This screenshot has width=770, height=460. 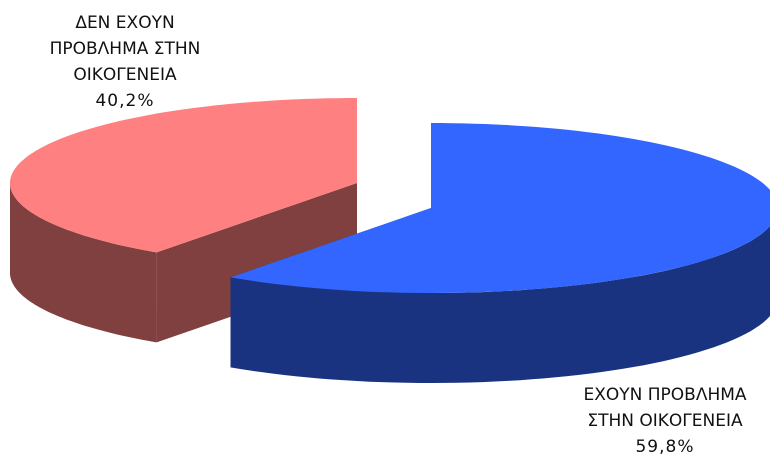 I want to click on slice-cut-no-problem, so click(x=256, y=263).